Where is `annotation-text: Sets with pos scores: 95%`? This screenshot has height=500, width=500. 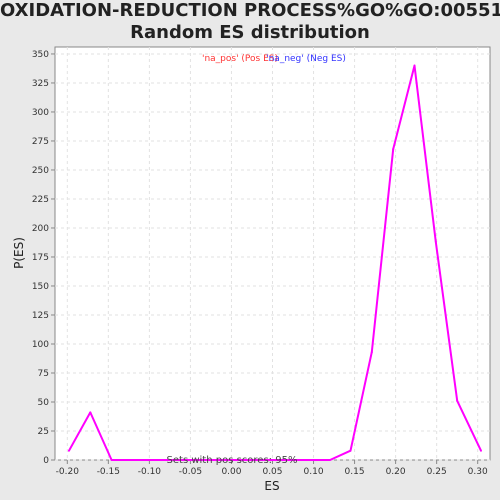
annotation-text: Sets with pos scores: 95% is located at coordinates (232, 460).